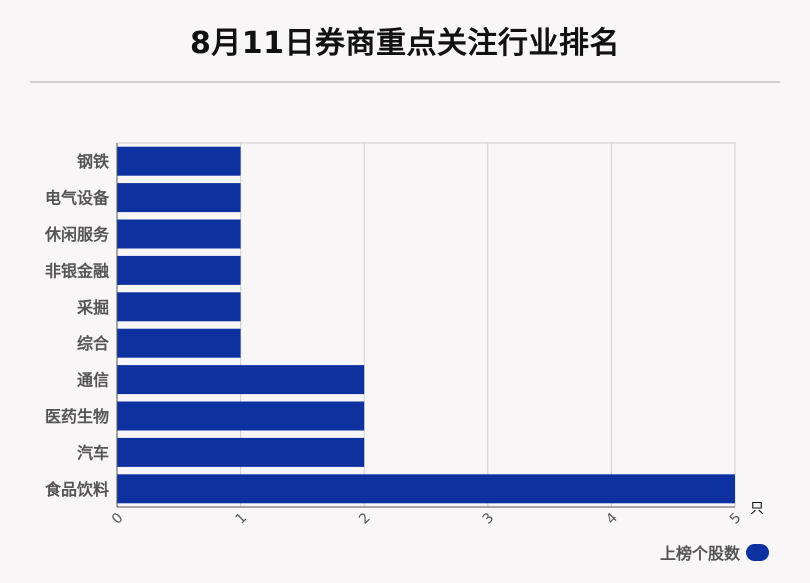 The height and width of the screenshot is (583, 810). I want to click on category-label: 采掘, so click(92, 307).